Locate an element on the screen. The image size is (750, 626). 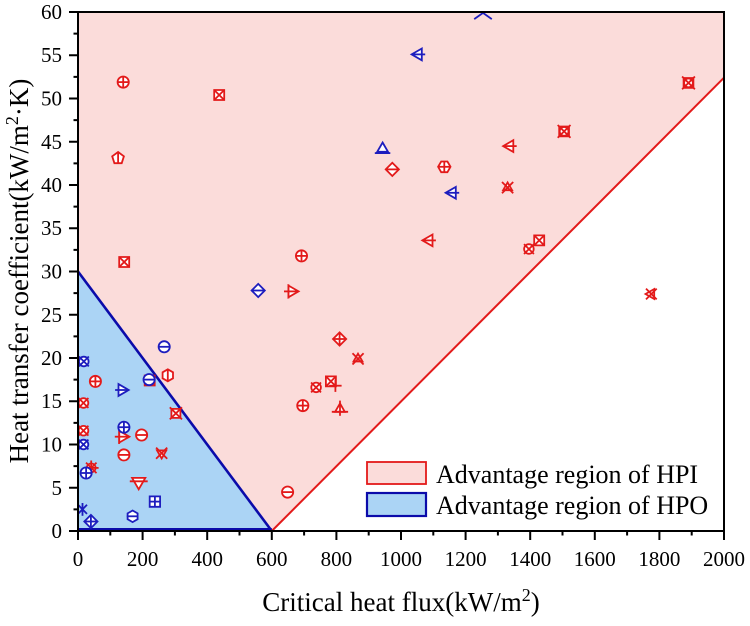
svg-text: 1800 is located at coordinates (659, 559).